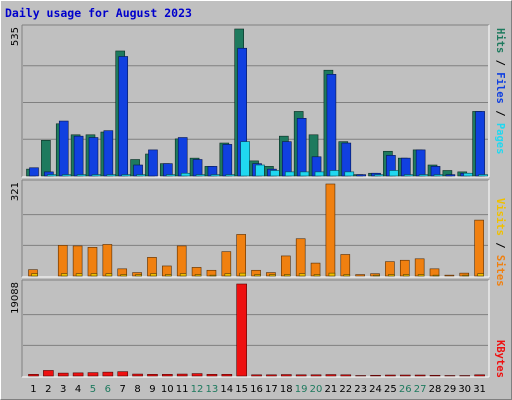 This screenshot has width=512, height=400. Describe the element at coordinates (345, 389) in the screenshot. I see `x-tick-label: 22` at that location.